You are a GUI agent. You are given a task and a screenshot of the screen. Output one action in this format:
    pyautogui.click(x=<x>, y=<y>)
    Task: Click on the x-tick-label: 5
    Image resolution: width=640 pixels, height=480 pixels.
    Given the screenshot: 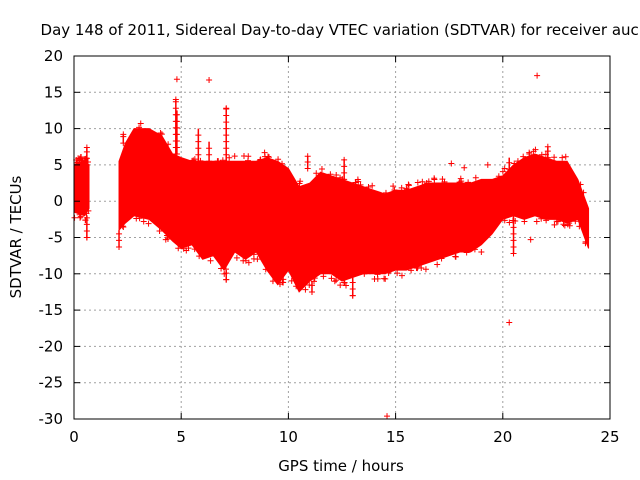 What is the action you would take?
    pyautogui.click(x=181, y=437)
    